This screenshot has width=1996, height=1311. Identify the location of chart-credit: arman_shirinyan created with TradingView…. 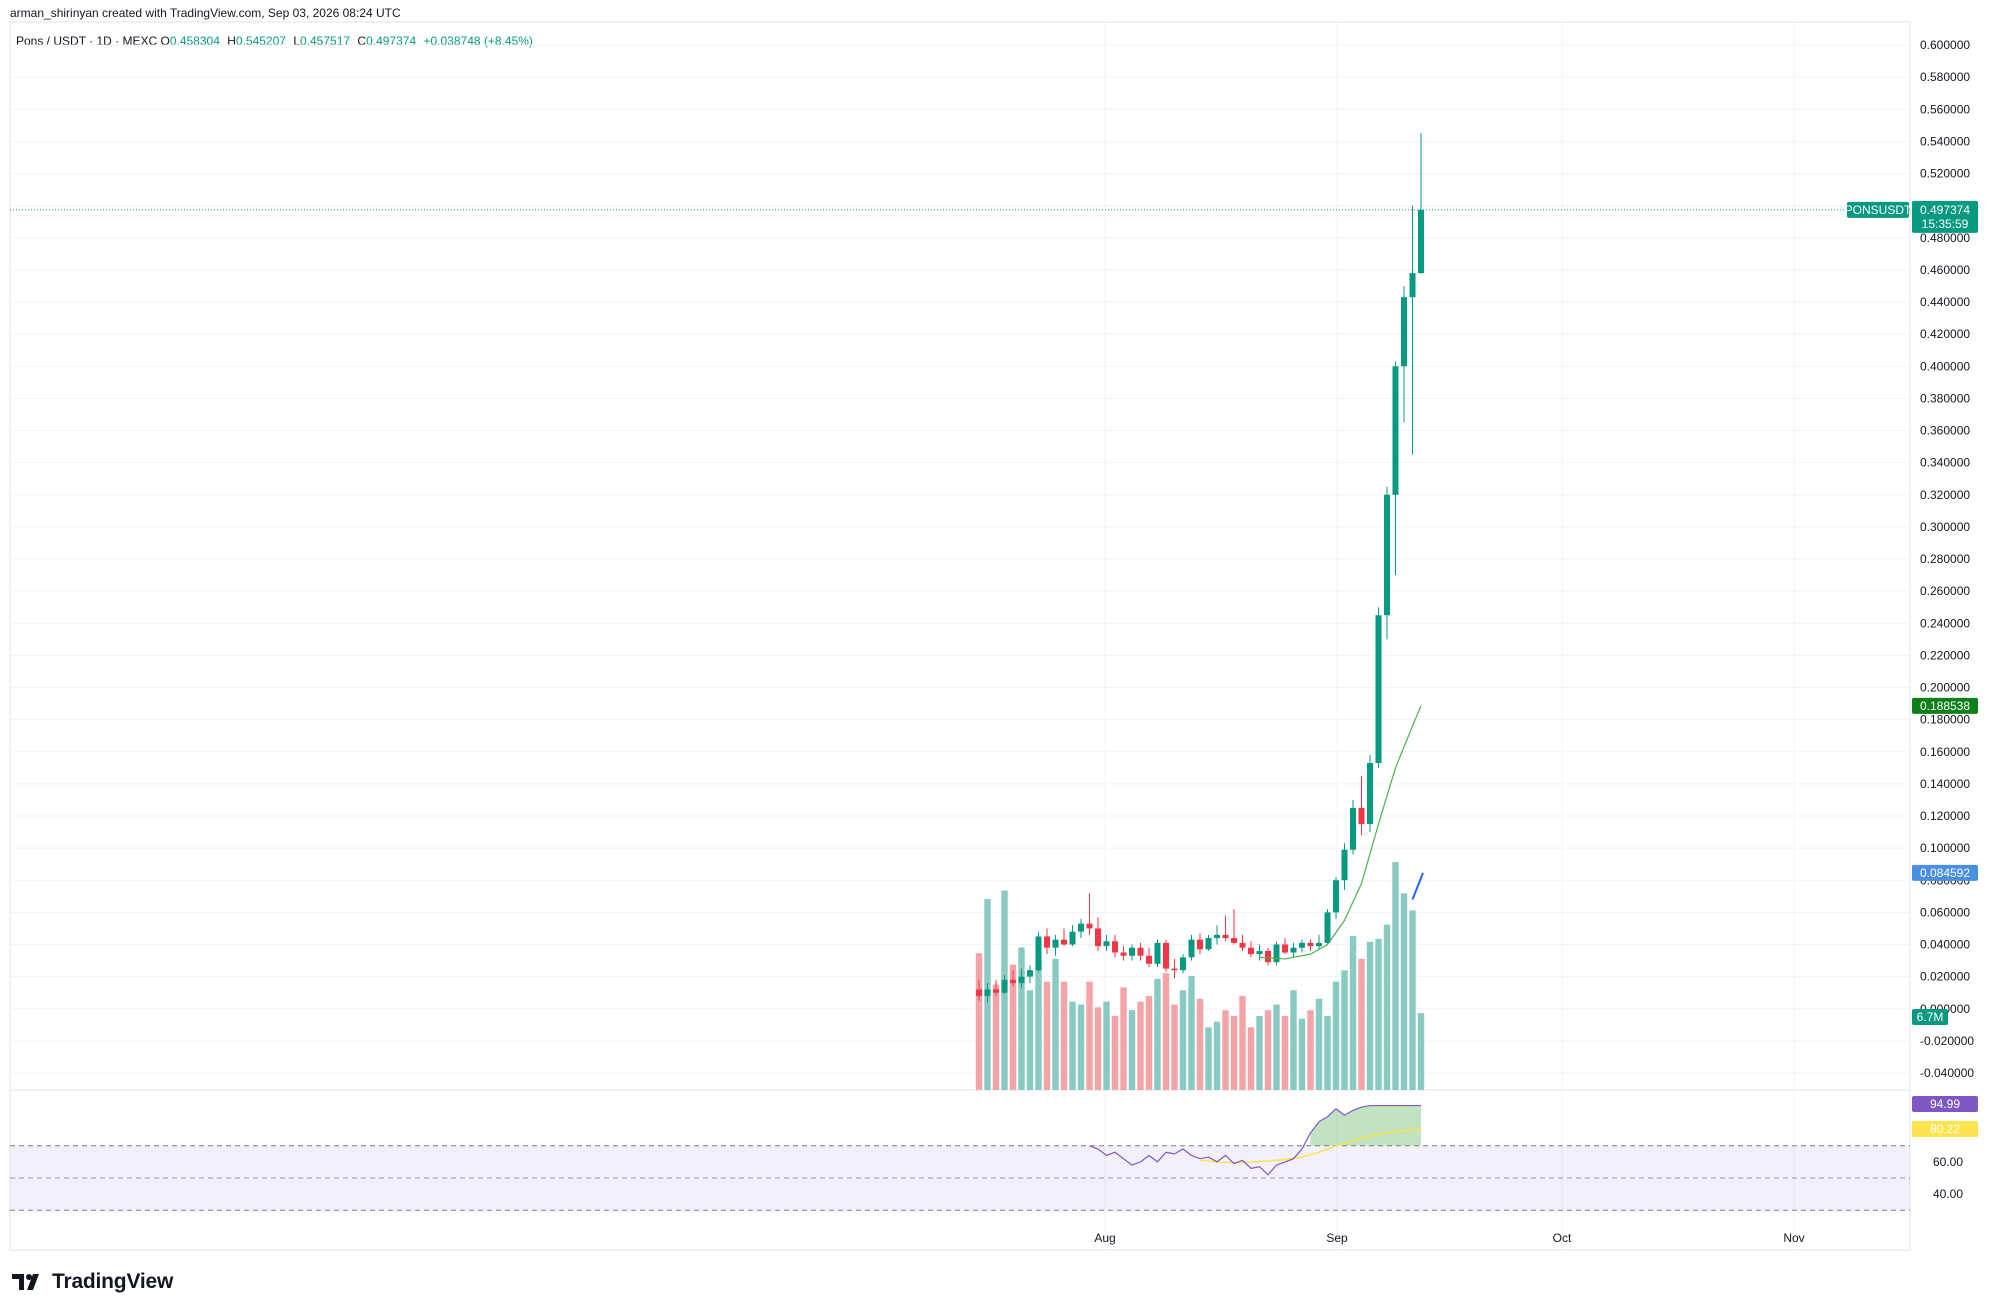
(205, 13).